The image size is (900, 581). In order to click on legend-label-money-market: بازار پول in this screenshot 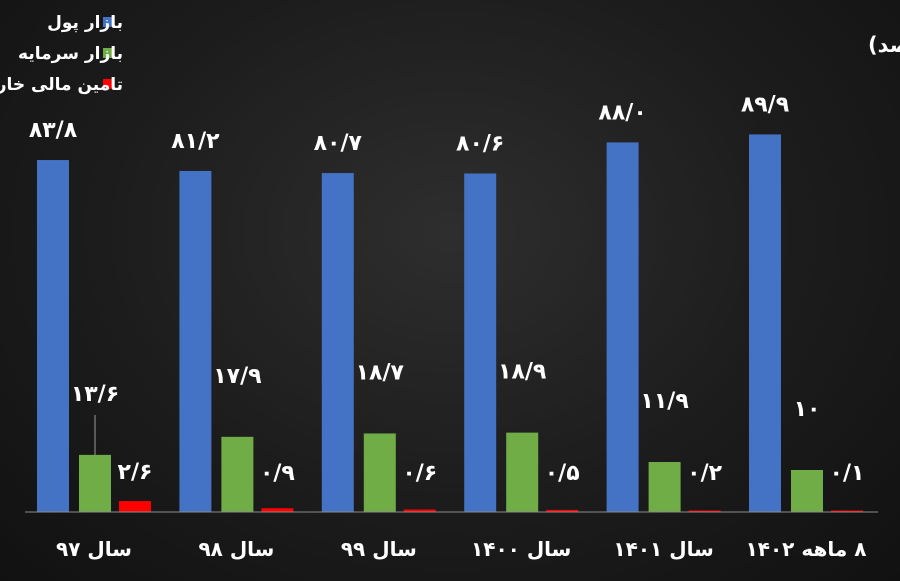, I will do `click(85, 23)`.